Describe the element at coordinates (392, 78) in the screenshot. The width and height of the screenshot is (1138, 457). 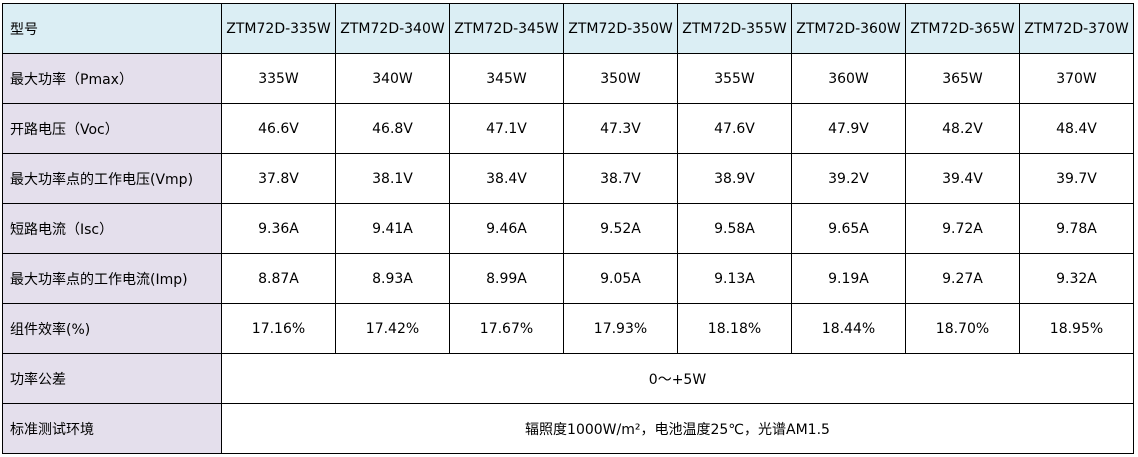
I see `table-cell: 340W` at that location.